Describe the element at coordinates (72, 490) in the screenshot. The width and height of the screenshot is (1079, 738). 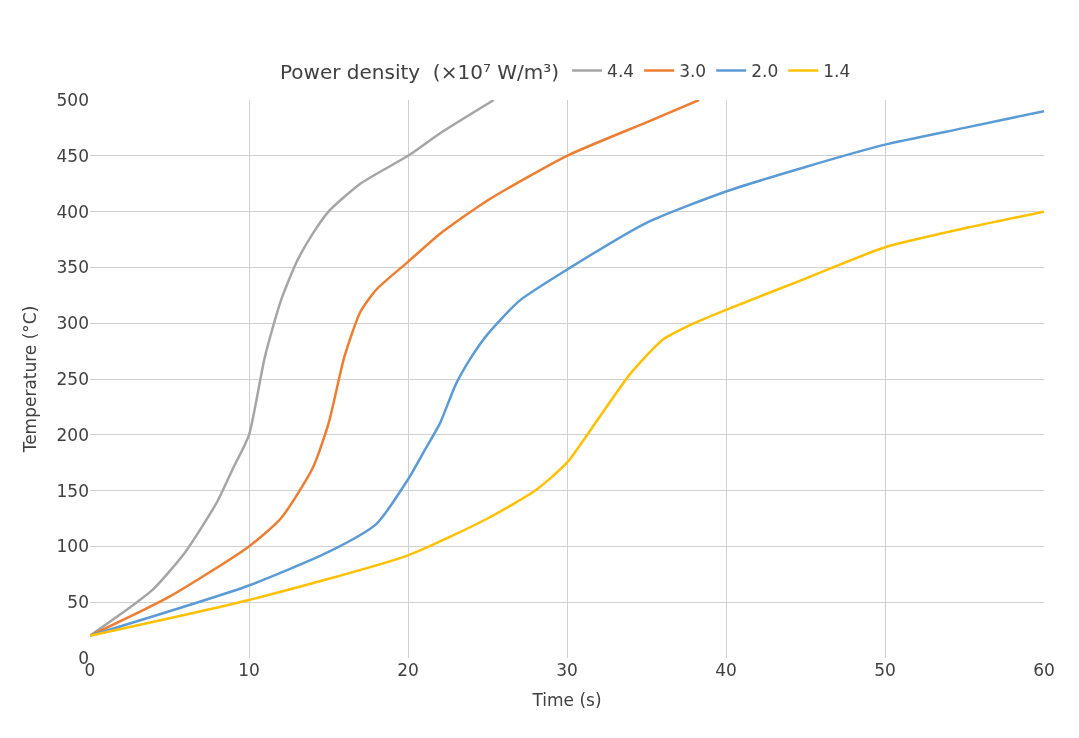
I see `y-tick-label: 150` at that location.